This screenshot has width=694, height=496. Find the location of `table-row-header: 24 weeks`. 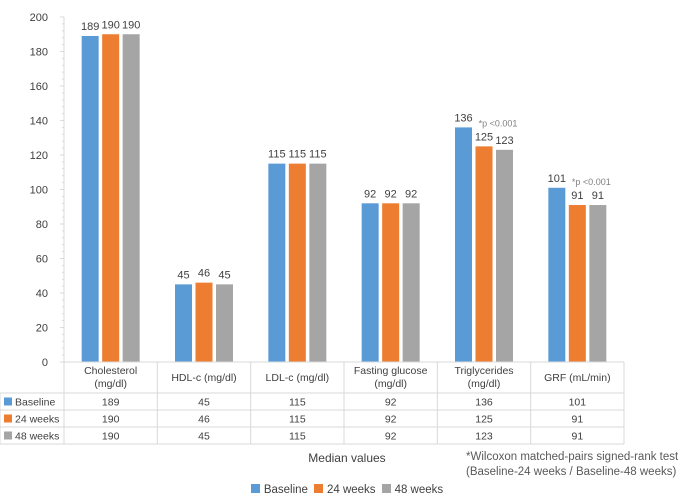

table-row-header: 24 weeks is located at coordinates (37, 420).